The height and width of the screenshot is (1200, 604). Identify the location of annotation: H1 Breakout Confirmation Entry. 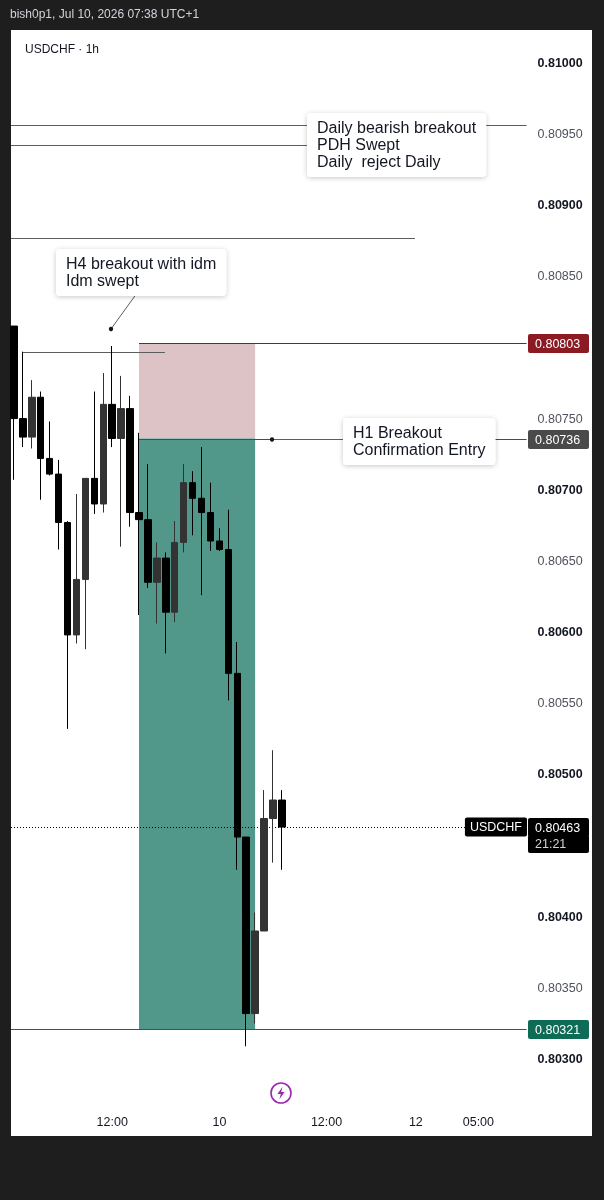
(419, 441).